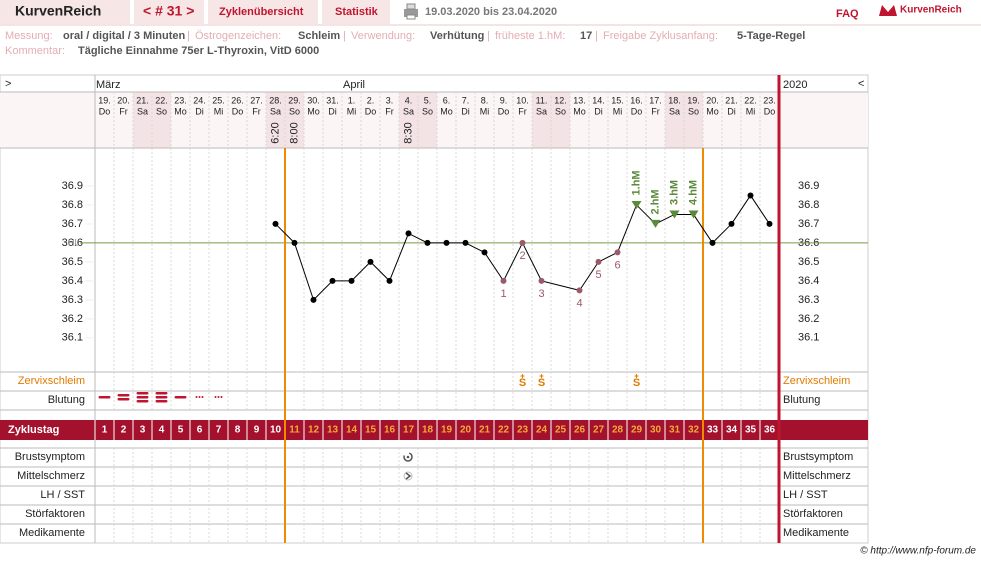 The width and height of the screenshot is (981, 568). Describe the element at coordinates (74, 242) in the screenshot. I see `cover-label: HL` at that location.